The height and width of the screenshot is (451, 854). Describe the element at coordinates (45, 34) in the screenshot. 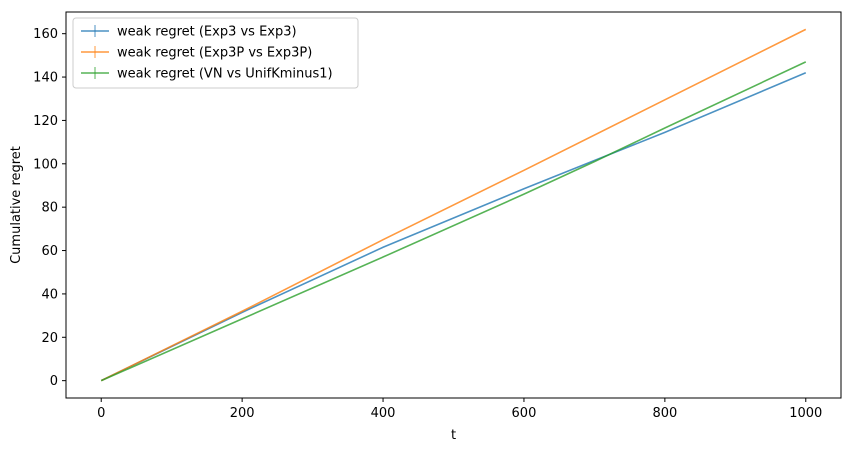

I see `y-tick-label: 160` at that location.